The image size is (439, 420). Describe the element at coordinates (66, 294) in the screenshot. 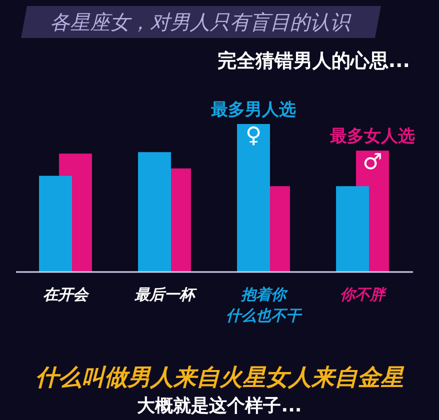

I see `x-tick-label: 在开会` at that location.